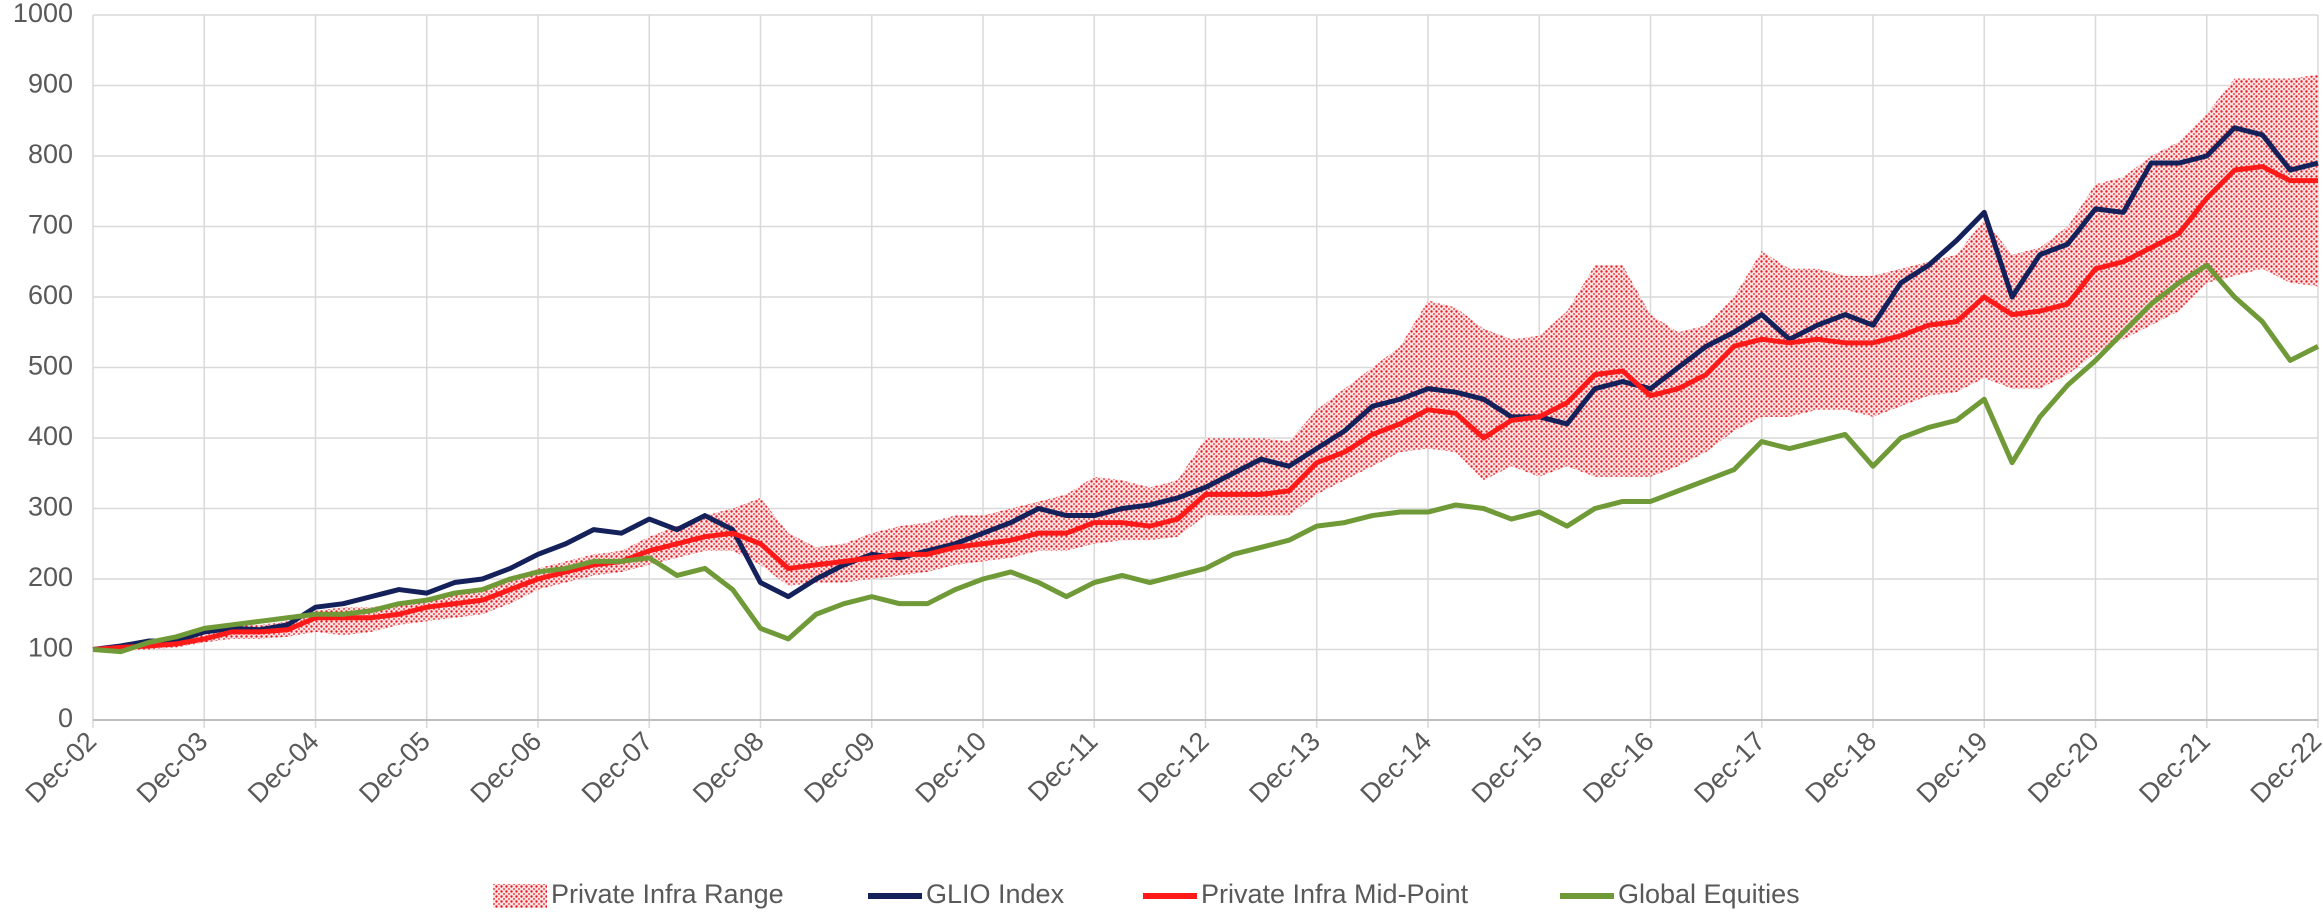  I want to click on x-tick-label: Dec-07, so click(617, 767).